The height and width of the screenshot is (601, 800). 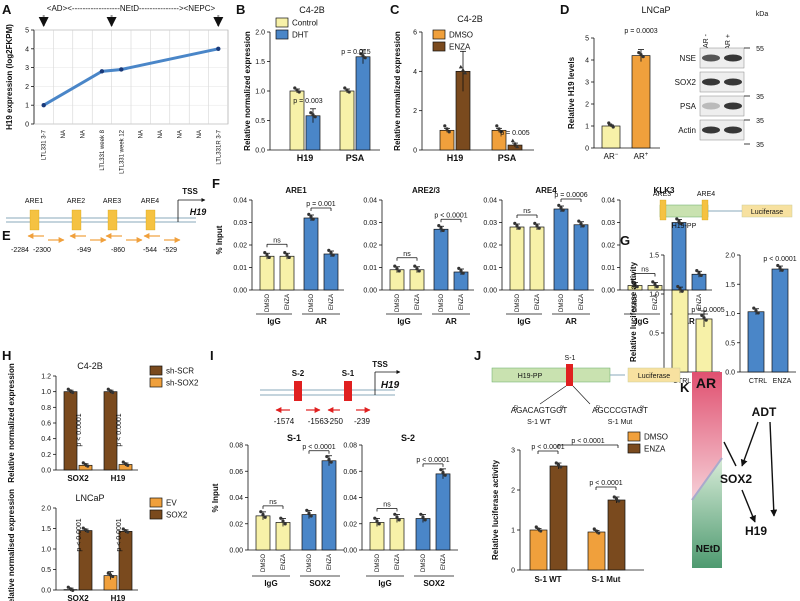 I want to click on y-tick-label: 4, so click(x=587, y=61).